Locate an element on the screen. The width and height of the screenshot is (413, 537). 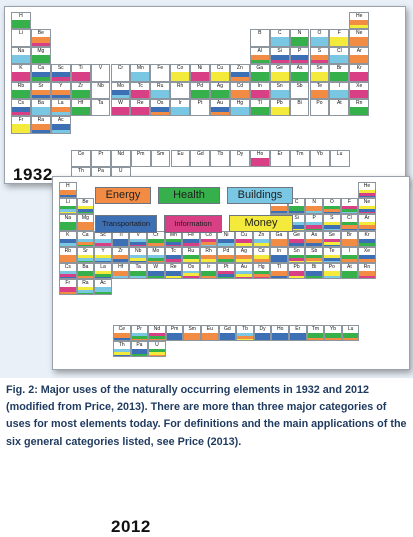
element-cell-pr: Pr is located at coordinates (100, 159).